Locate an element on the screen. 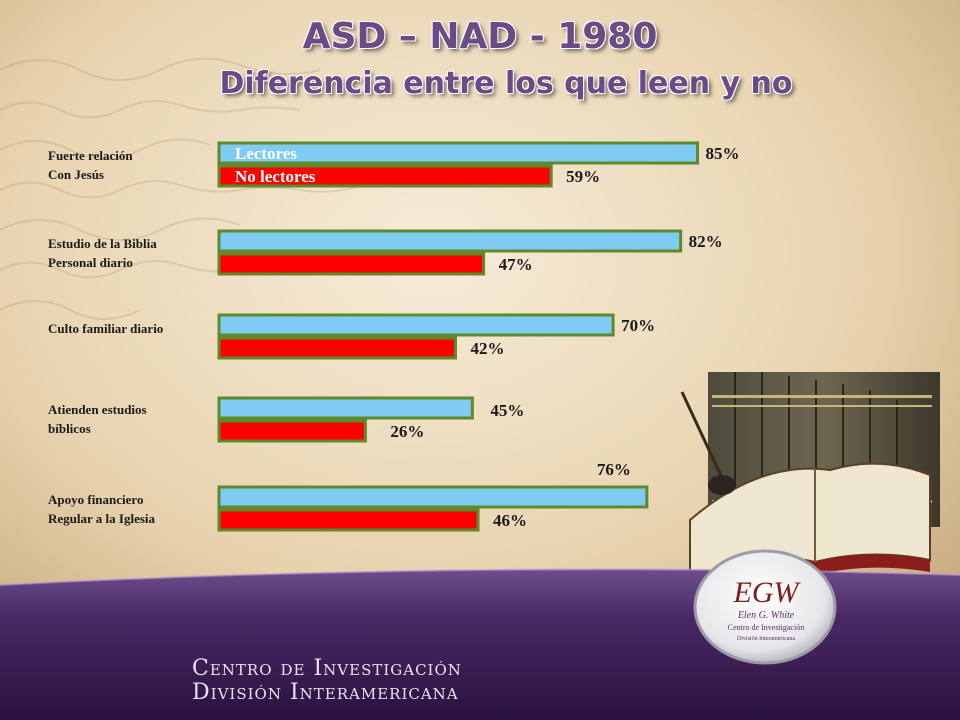 The width and height of the screenshot is (960, 720). value-label-lectores-0: 85% is located at coordinates (723, 153).